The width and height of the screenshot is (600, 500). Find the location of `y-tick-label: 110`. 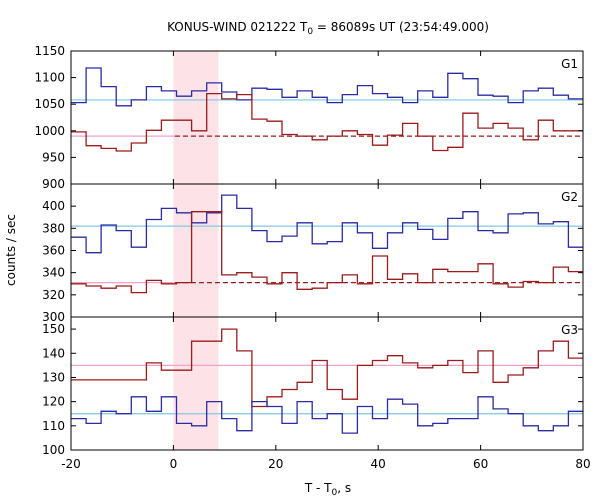

y-tick-label: 110 is located at coordinates (53, 426).